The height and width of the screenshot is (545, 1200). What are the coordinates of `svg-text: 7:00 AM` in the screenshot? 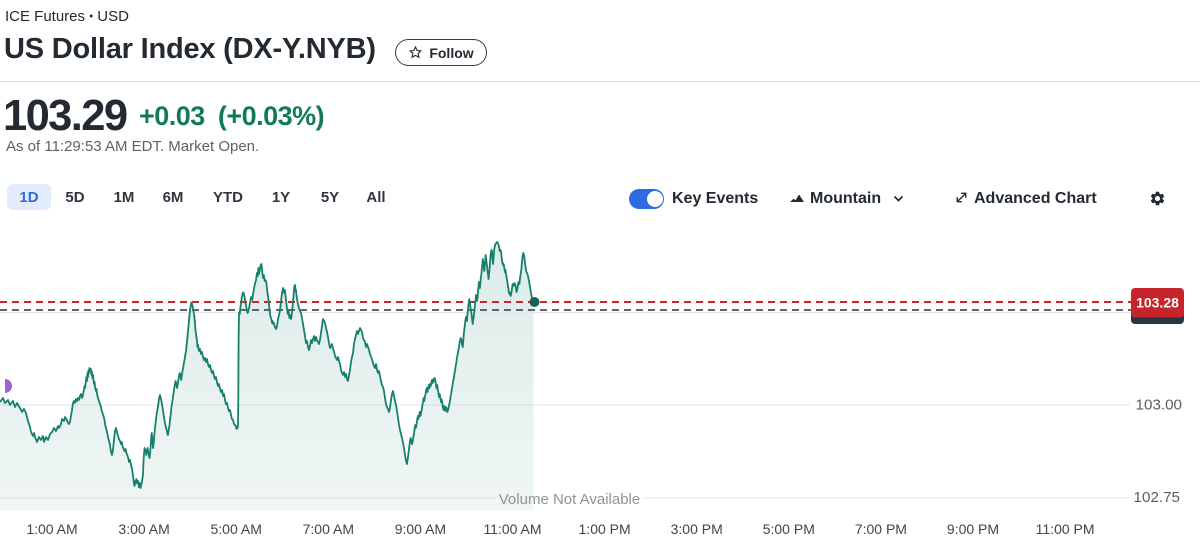 It's located at (328, 529).